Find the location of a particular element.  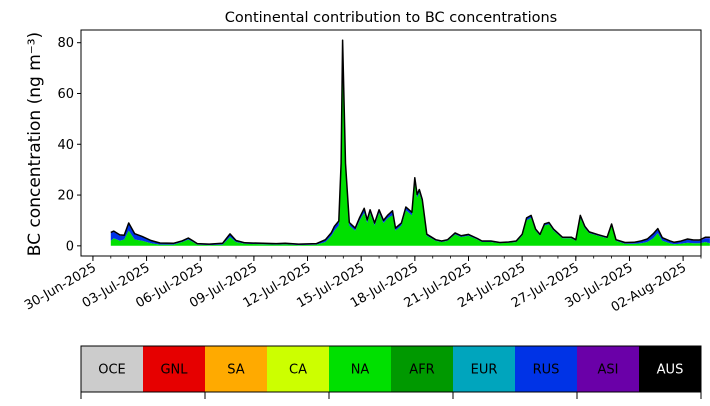

colorbar-swatch-sa is located at coordinates (236, 369).